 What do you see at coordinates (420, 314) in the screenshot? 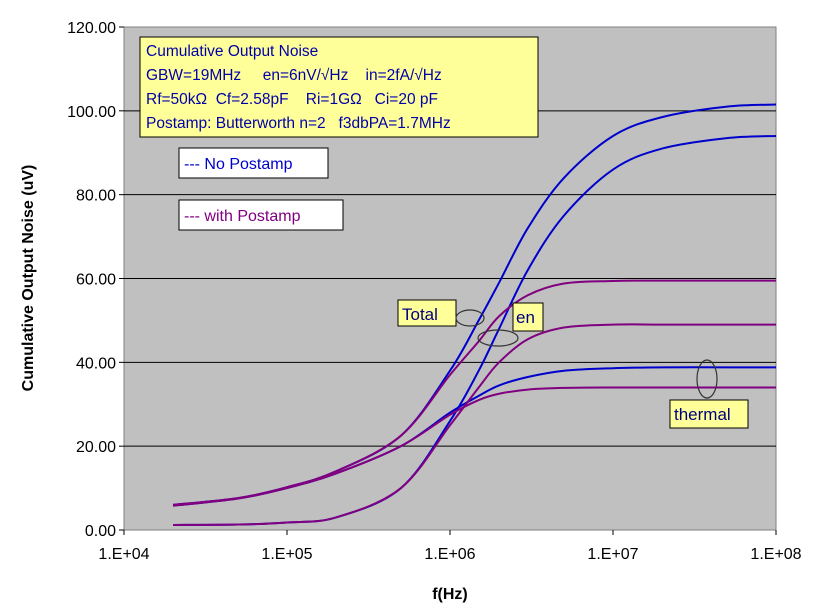
I see `annotation-total-label: Total` at bounding box center [420, 314].